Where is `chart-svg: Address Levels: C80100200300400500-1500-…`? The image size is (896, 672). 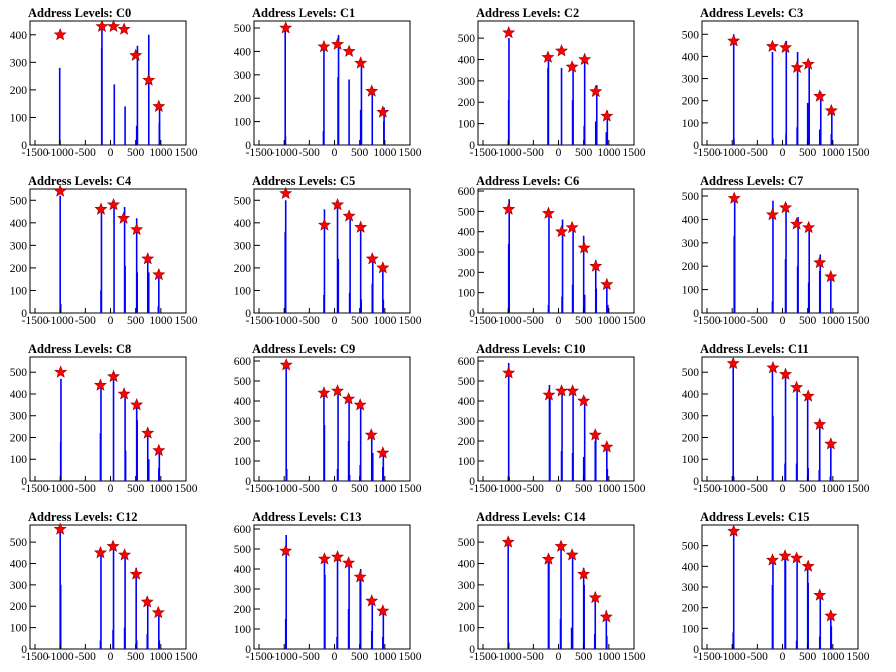 chart-svg: Address Levels: C80100200300400500-1500-… is located at coordinates (104, 418).